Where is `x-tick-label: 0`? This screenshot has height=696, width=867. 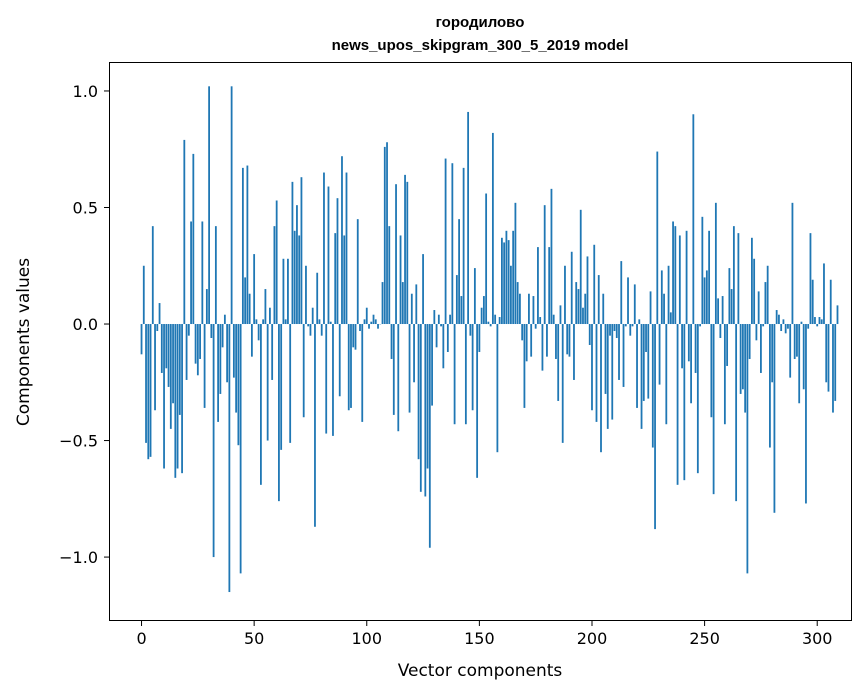 x-tick-label: 0 is located at coordinates (141, 638).